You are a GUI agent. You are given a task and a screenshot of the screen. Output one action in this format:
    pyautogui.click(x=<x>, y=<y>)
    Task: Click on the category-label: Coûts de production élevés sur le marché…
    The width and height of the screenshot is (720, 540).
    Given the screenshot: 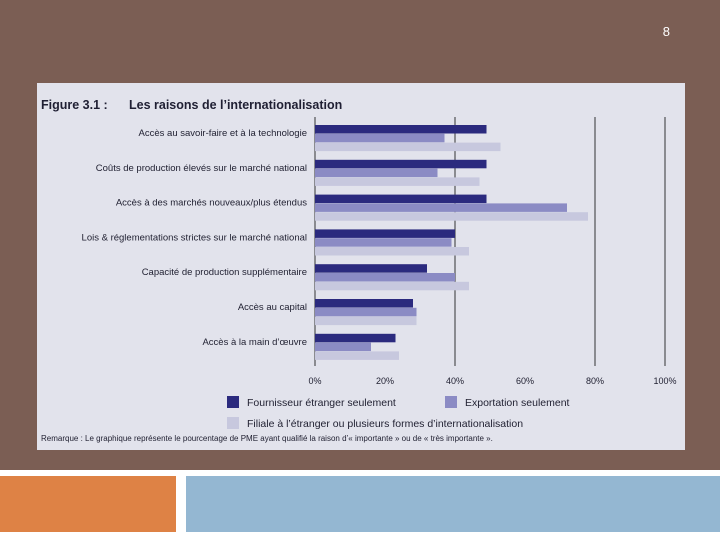 What is the action you would take?
    pyautogui.click(x=201, y=168)
    